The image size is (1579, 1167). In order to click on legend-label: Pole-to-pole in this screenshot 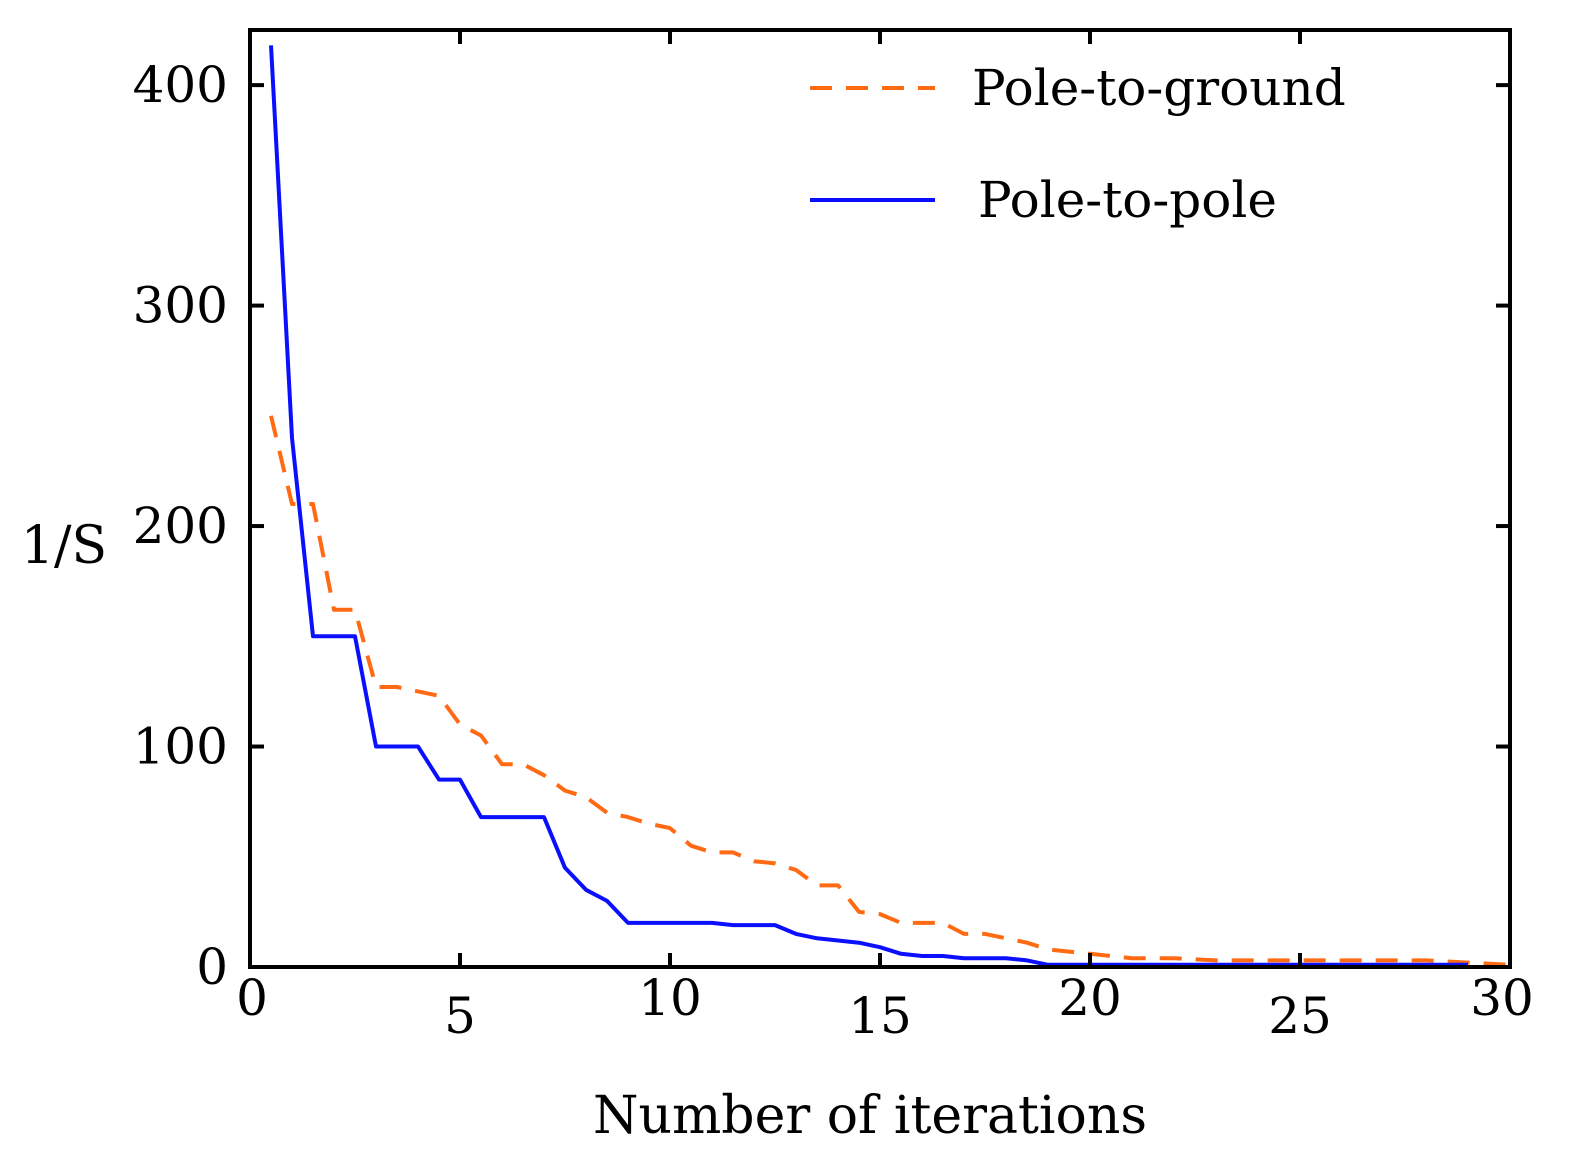, I will do `click(1127, 200)`.